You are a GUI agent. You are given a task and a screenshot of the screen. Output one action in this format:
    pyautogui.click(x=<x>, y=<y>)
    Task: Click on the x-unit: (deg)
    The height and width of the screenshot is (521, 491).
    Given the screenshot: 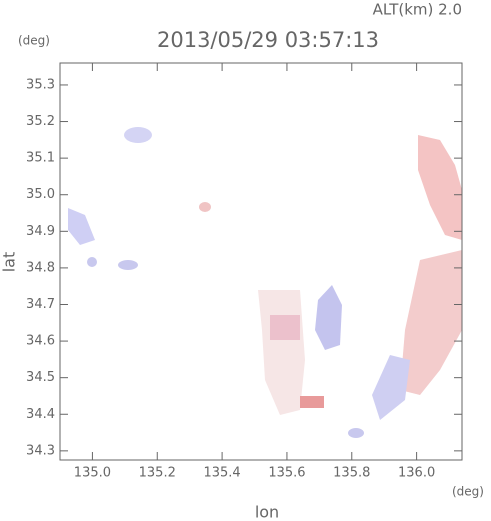 What is the action you would take?
    pyautogui.click(x=468, y=492)
    